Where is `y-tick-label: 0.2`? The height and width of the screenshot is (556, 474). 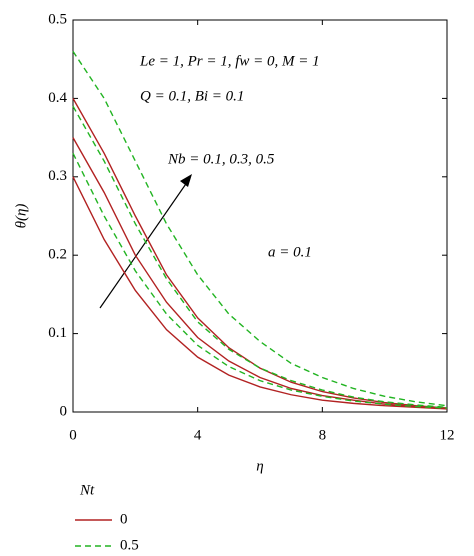
y-tick-label: 0.2 is located at coordinates (57, 255).